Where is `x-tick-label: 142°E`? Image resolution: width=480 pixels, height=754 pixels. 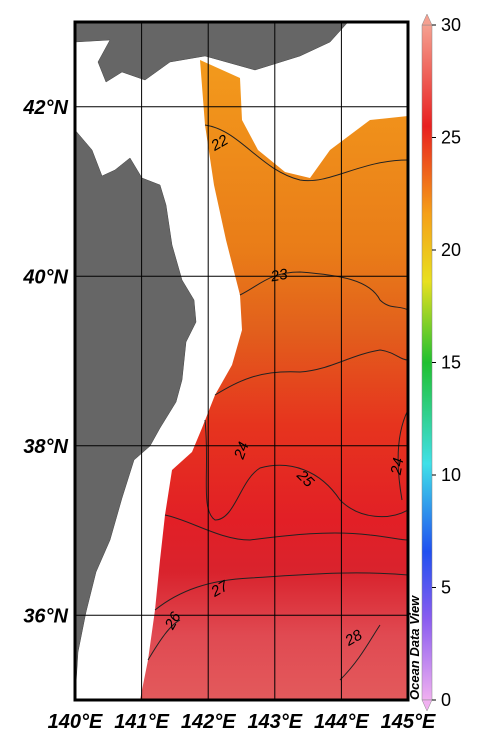
x-tick-label: 142°E is located at coordinates (208, 722).